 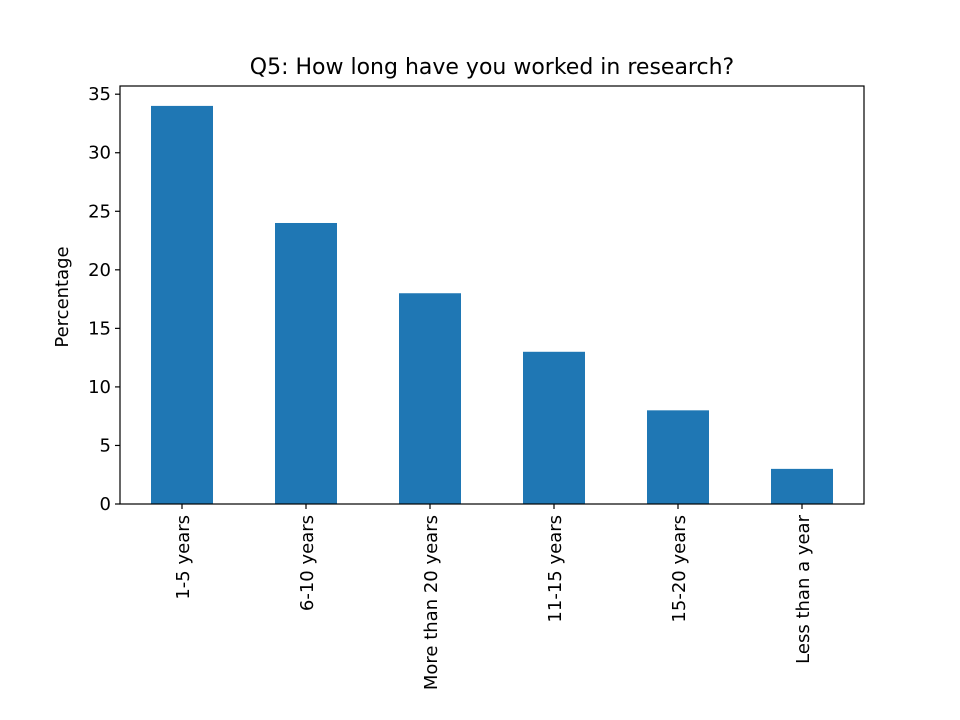 I want to click on x-tick-label: 11-15 years, so click(x=555, y=569).